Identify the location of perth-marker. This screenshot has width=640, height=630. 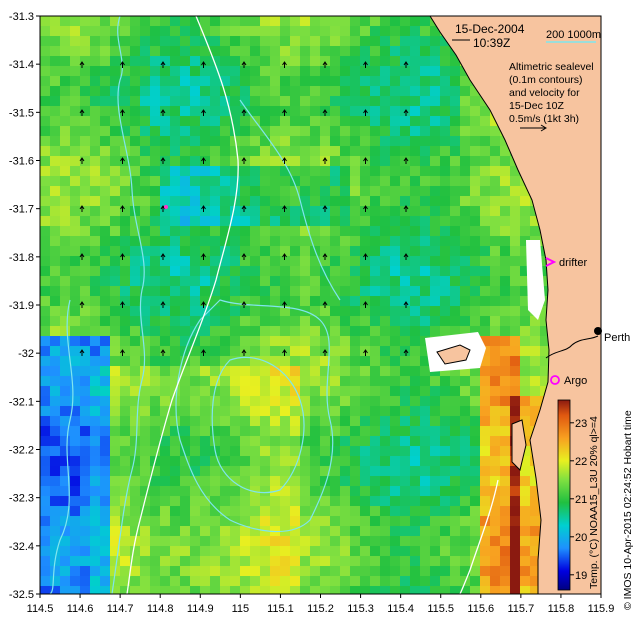
(598, 331).